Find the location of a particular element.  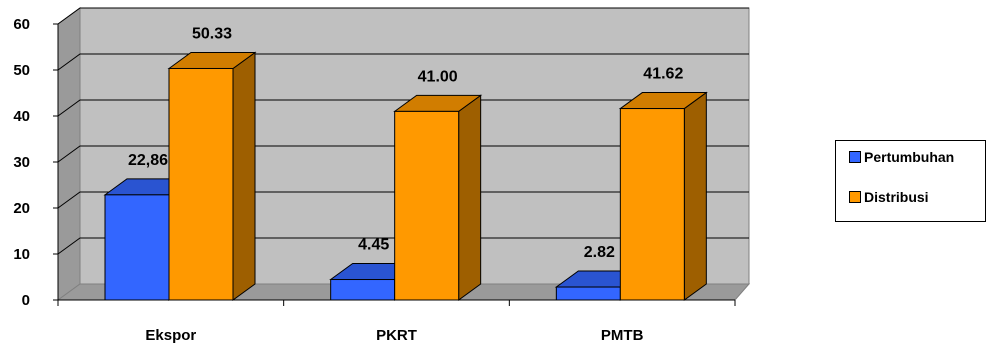

data-label-pertumbuhan-pkrt: 4.45 is located at coordinates (373, 245).